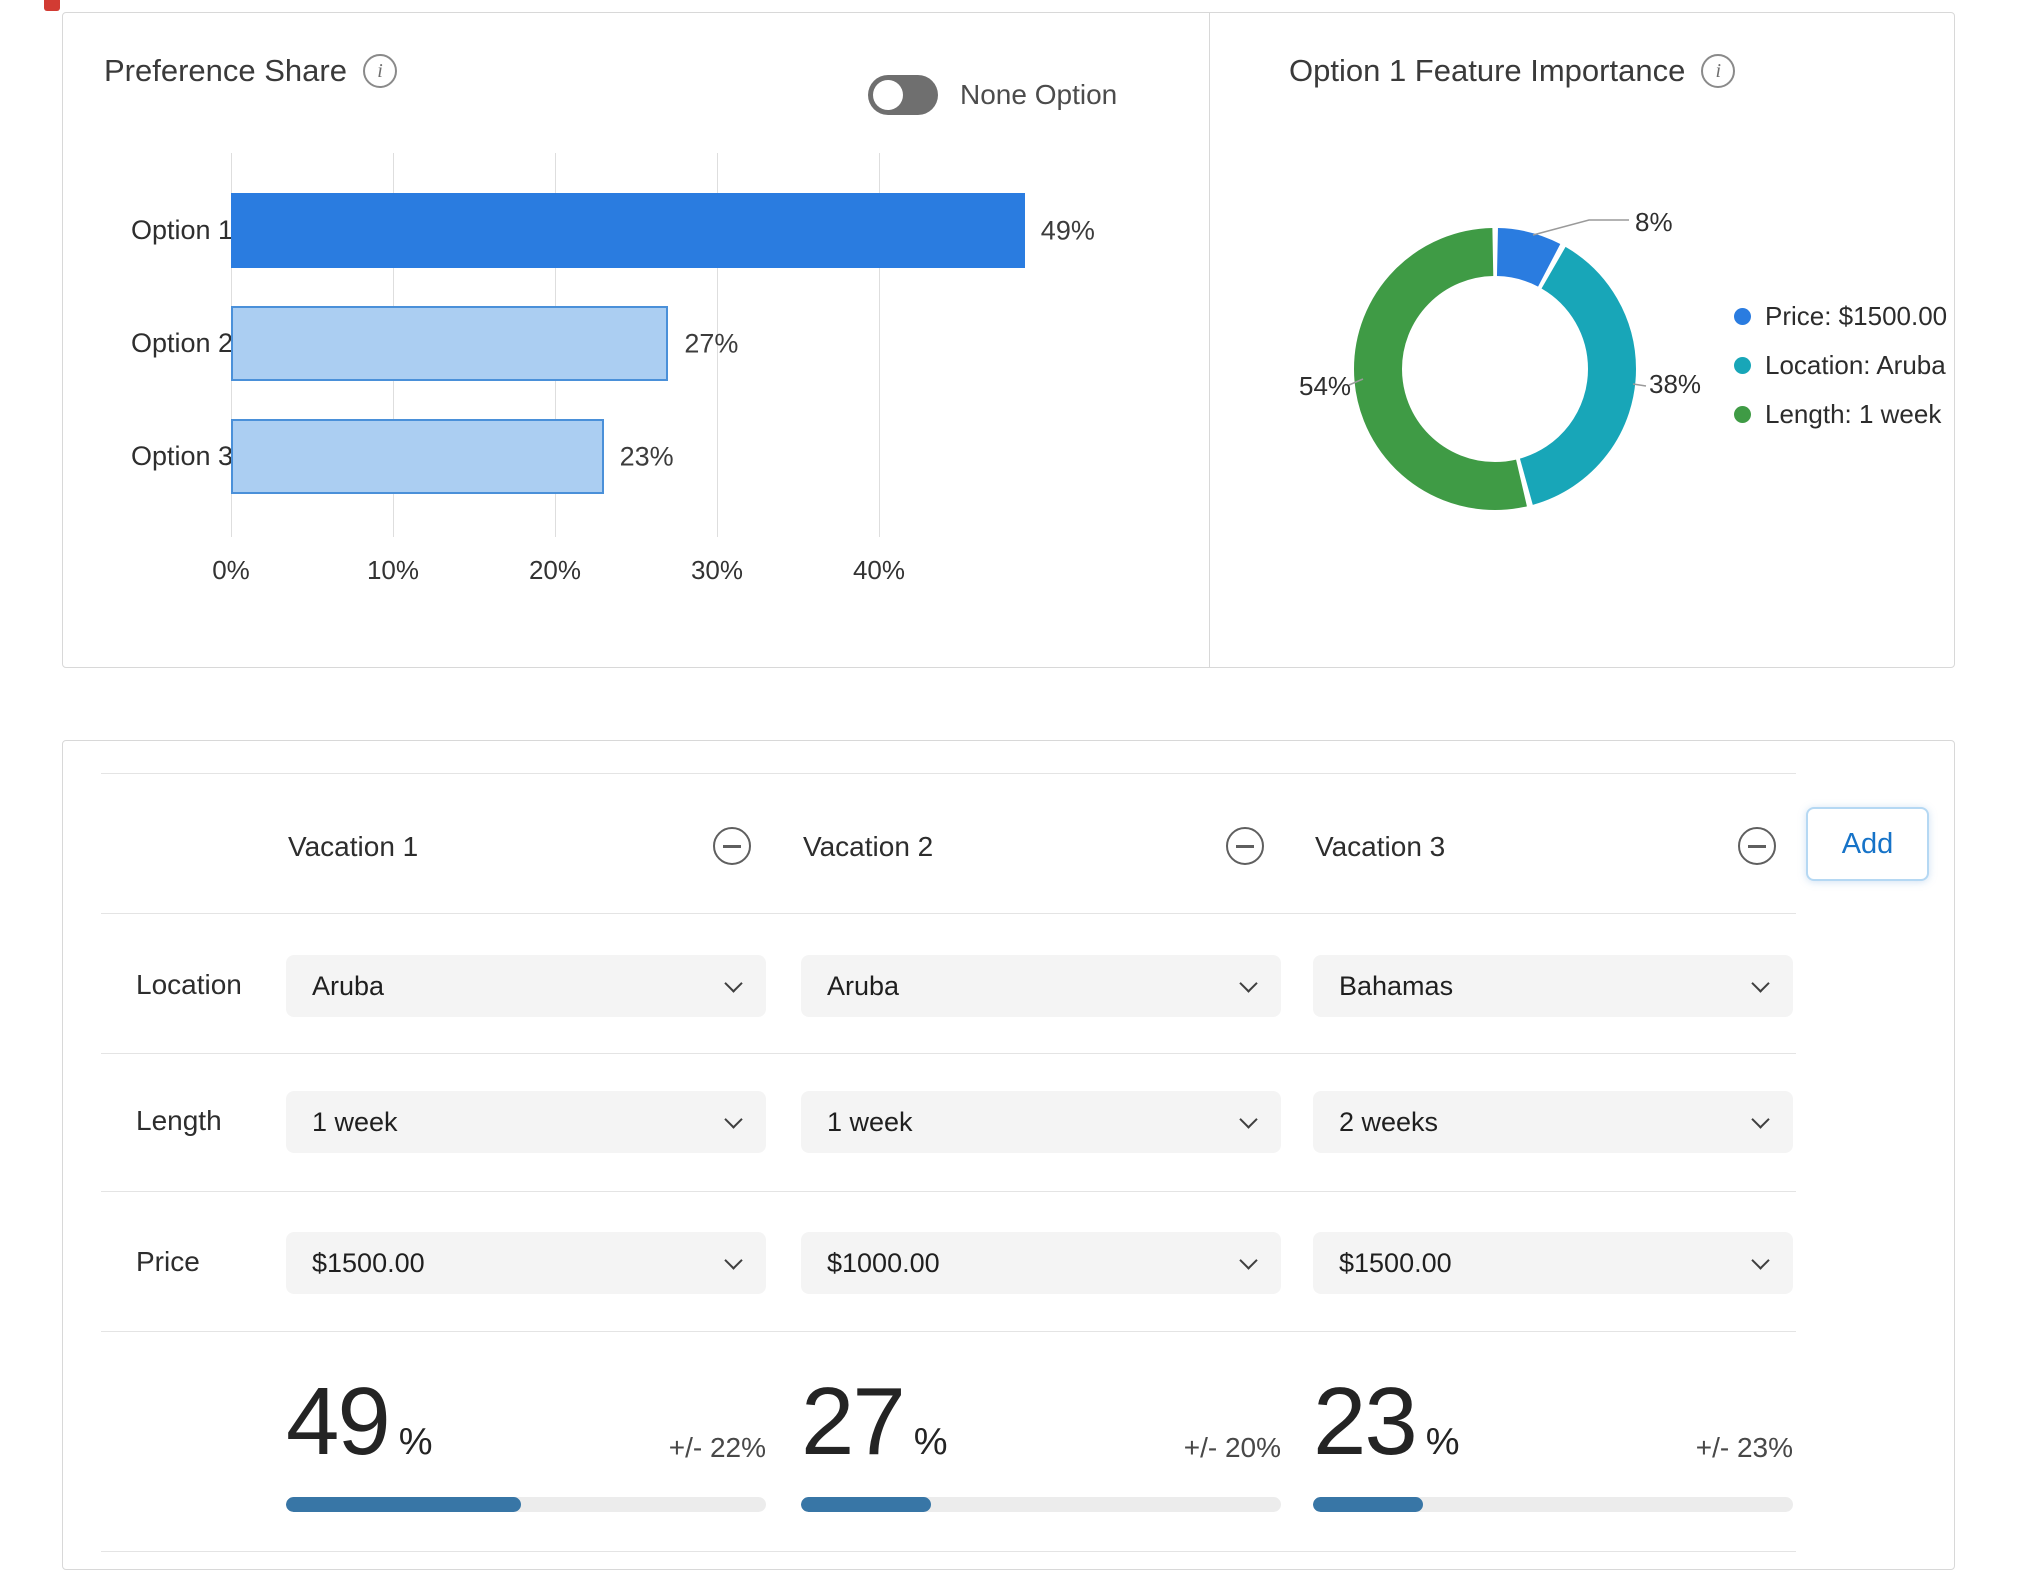 This screenshot has width=2020, height=1570. Describe the element at coordinates (1041, 1122) in the screenshot. I see `vacation-2-length-select: 1 week` at that location.